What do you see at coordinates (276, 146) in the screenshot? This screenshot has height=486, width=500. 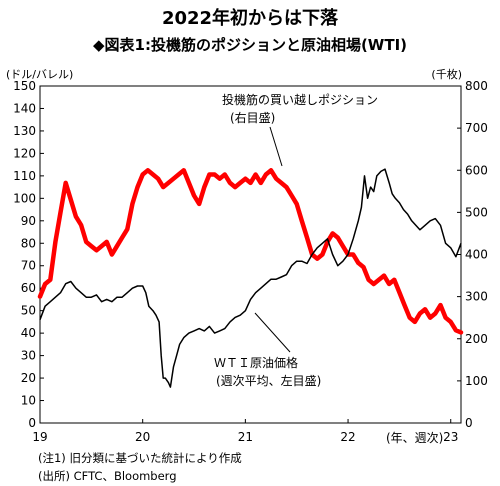 I see `annotation-position-leader` at bounding box center [276, 146].